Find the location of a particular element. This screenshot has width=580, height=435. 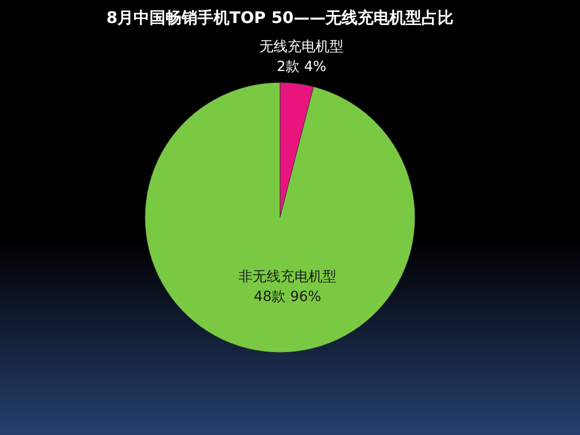

data-label: 48款 96% is located at coordinates (288, 297).